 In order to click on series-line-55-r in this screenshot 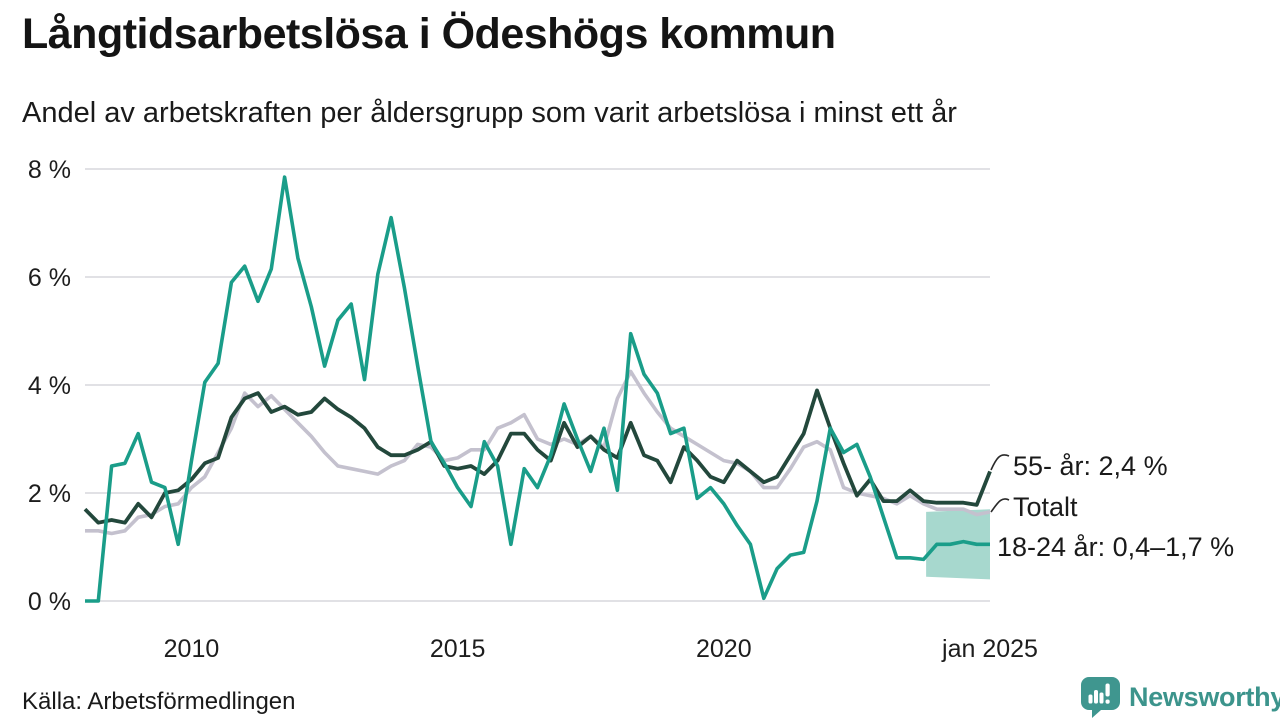, I will do `click(537, 456)`.